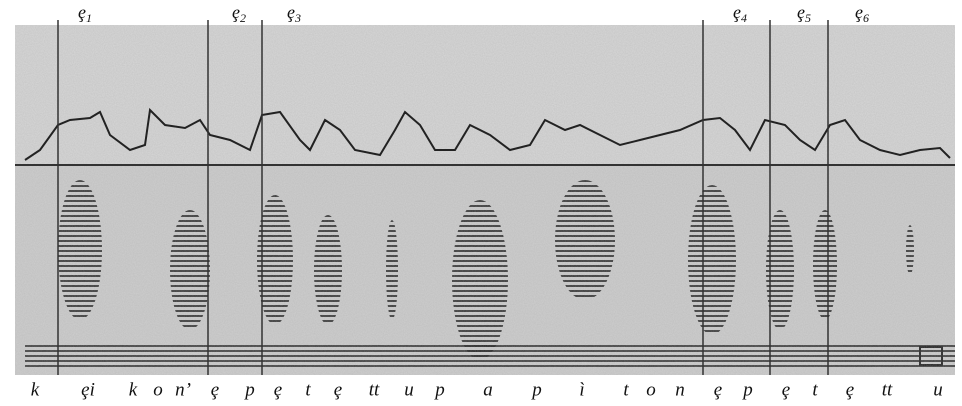 The height and width of the screenshot is (406, 962). Describe the element at coordinates (89, 18) in the screenshot. I see `boundary-index: 1` at that location.